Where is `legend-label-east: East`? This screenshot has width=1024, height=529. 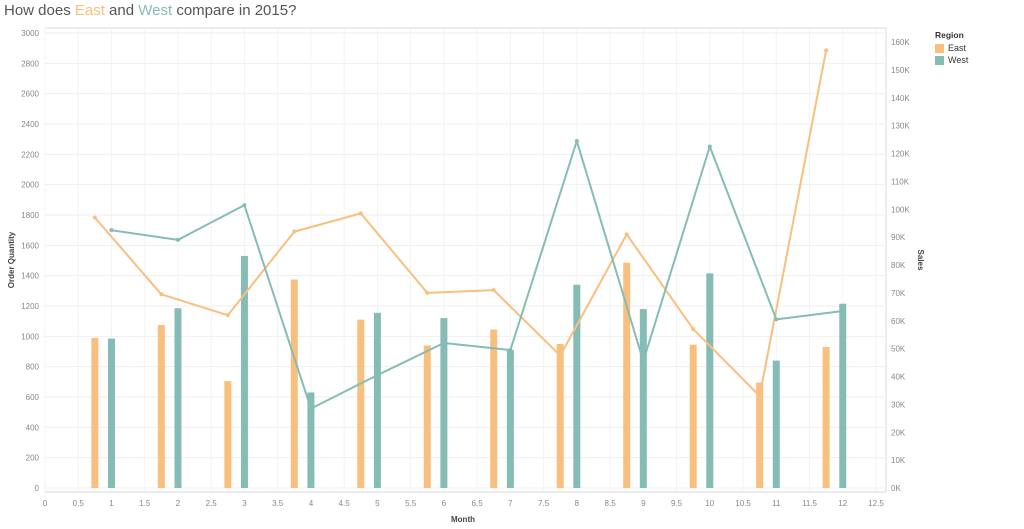 legend-label-east: East is located at coordinates (957, 48).